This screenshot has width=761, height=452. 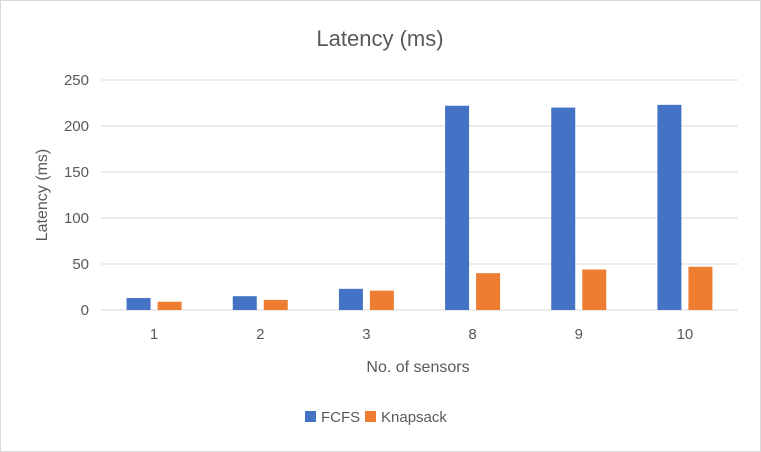 I want to click on x-tick-label: 2, so click(x=260, y=334).